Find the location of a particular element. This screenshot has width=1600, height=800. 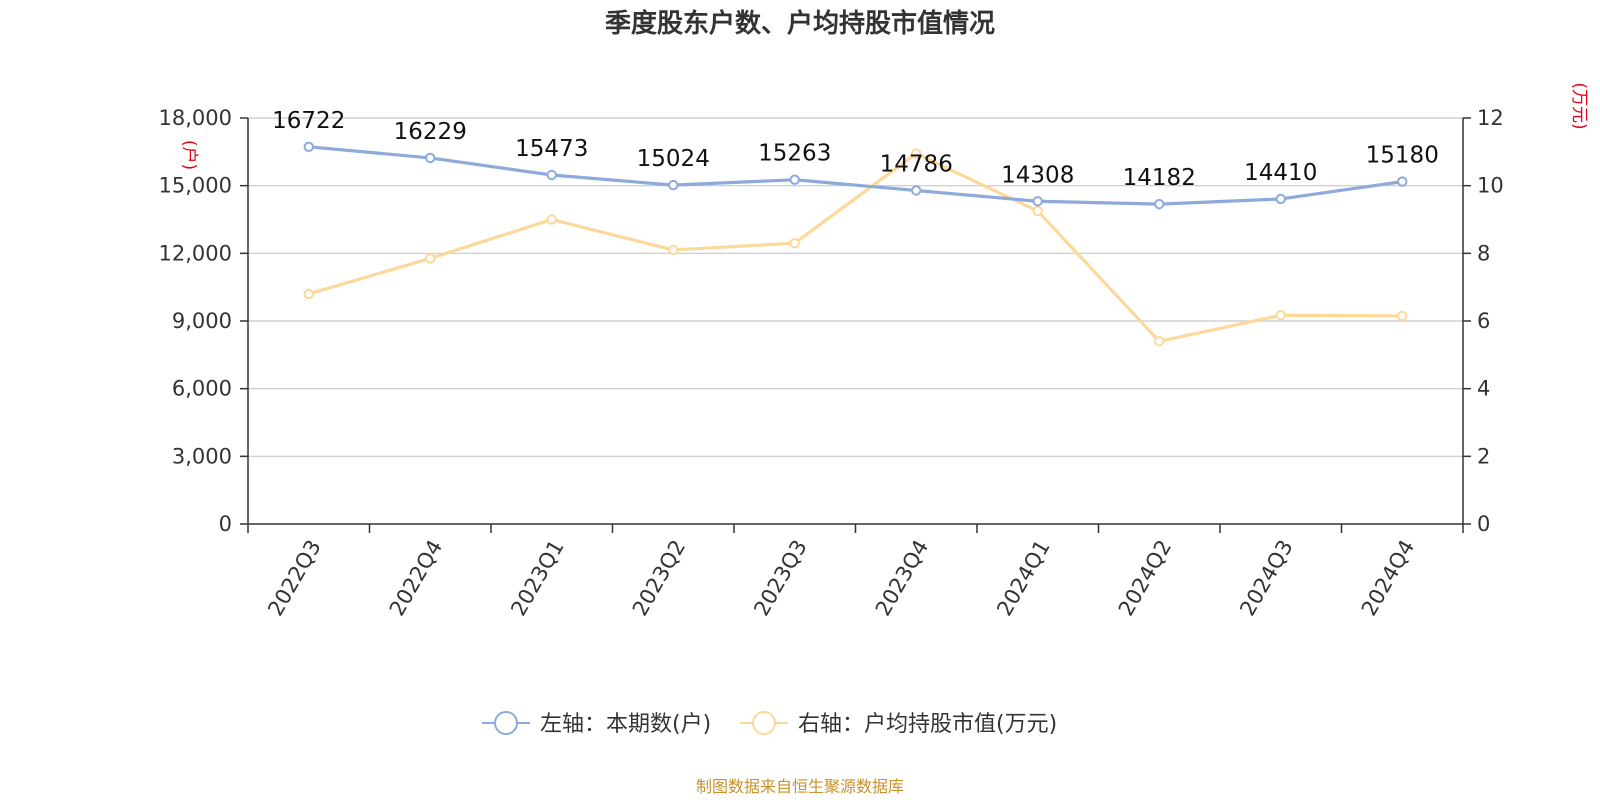

left-tick-label: 9,000 is located at coordinates (202, 321).